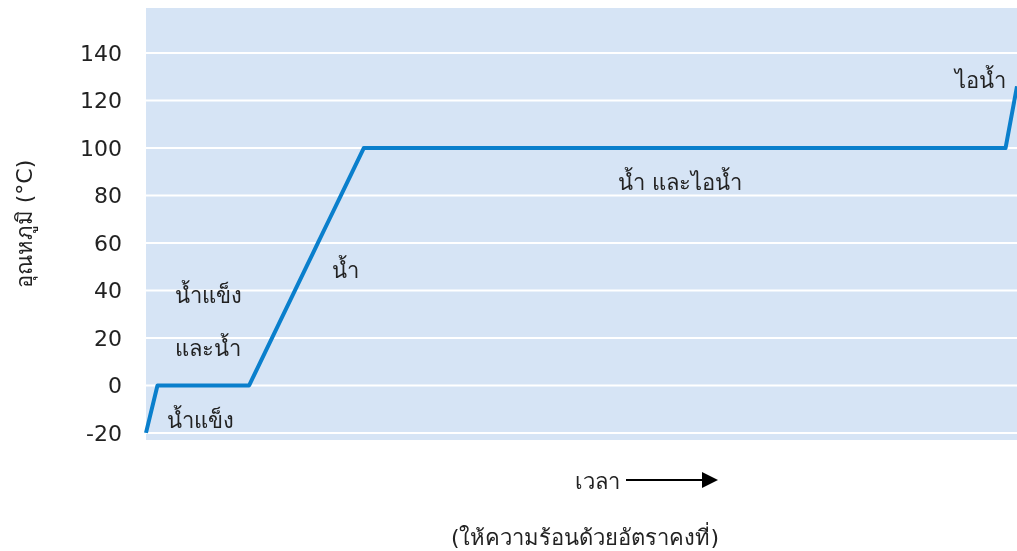  I want to click on annotation: น้ำ, so click(345, 268).